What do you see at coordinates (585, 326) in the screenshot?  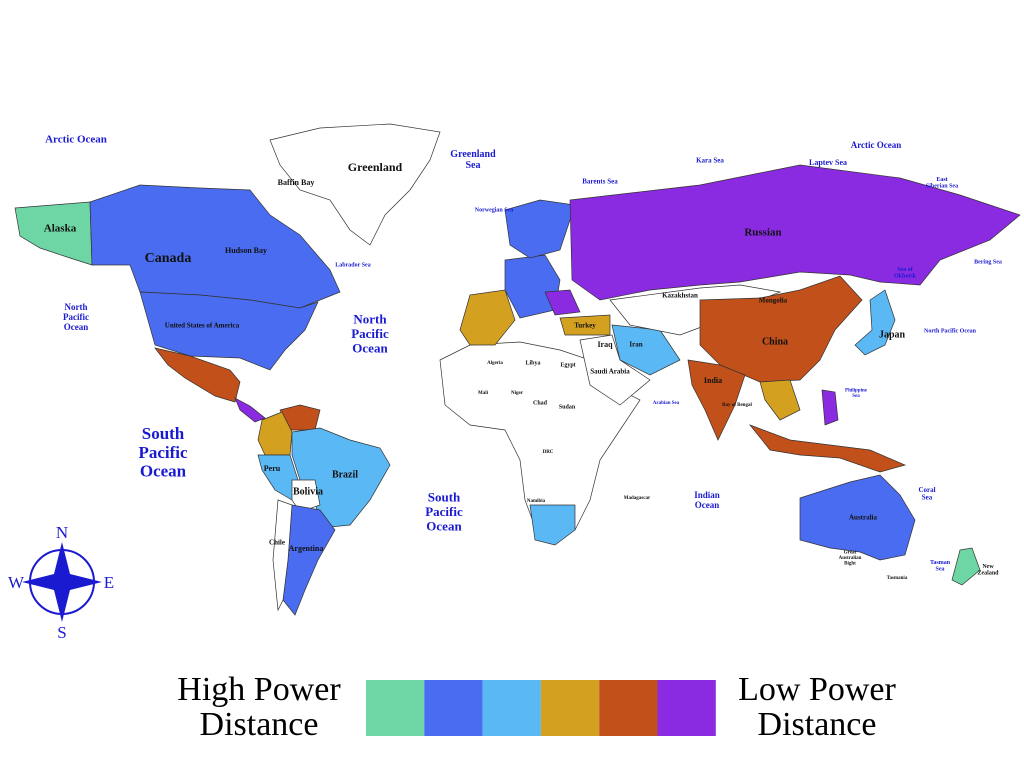 I see `map-label: Turkey` at bounding box center [585, 326].